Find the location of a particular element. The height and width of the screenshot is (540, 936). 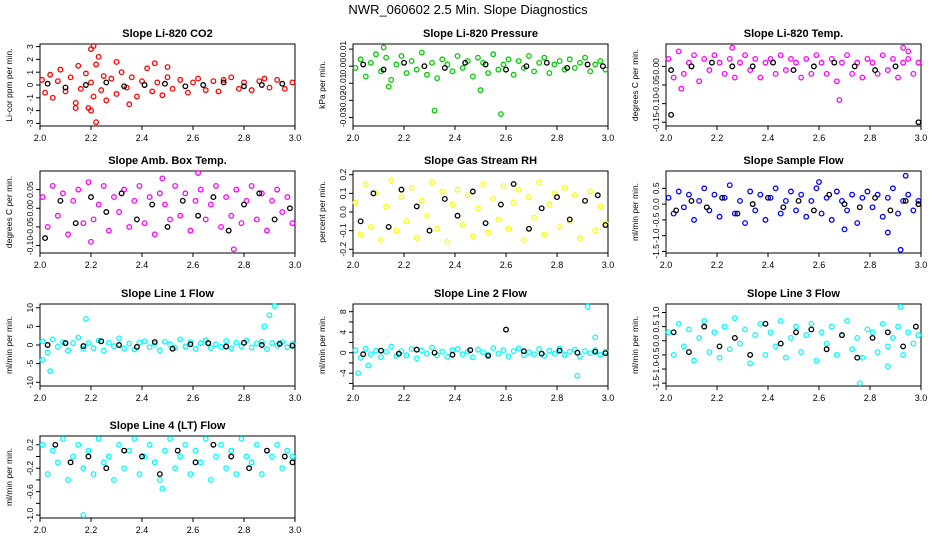

y-tick-label: -1.5 is located at coordinates (656, 251).